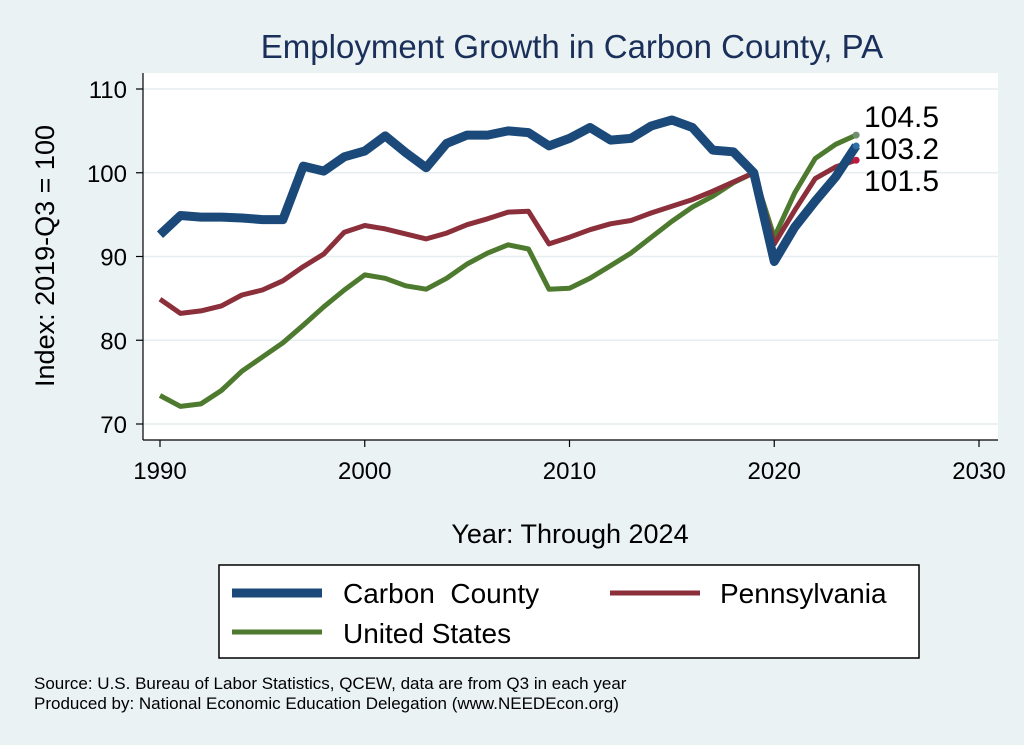  I want to click on series-line-carbon-county, so click(508, 190).